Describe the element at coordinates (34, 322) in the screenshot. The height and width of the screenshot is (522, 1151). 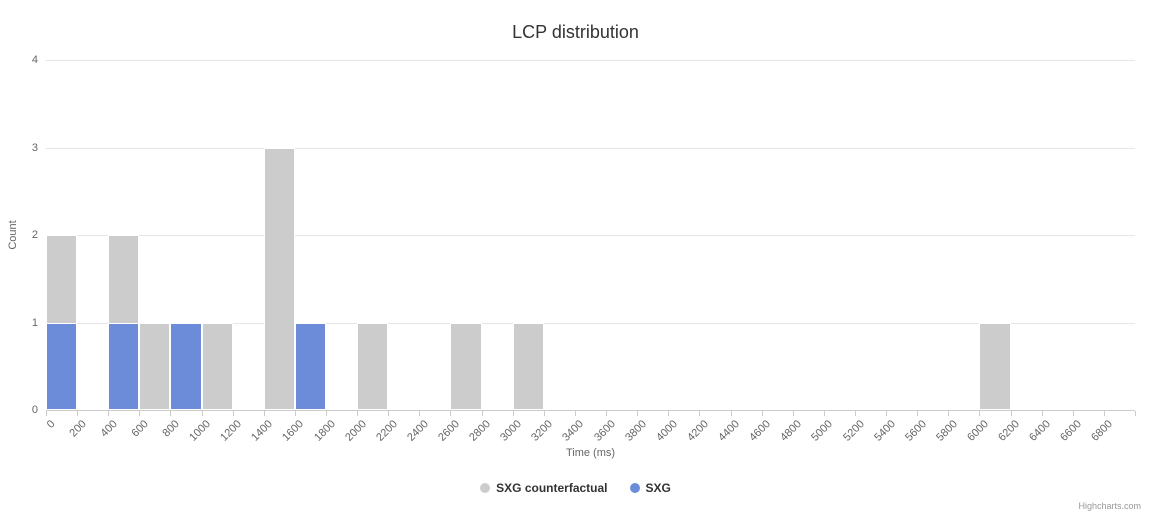
I see `y-axis-label: 1` at that location.